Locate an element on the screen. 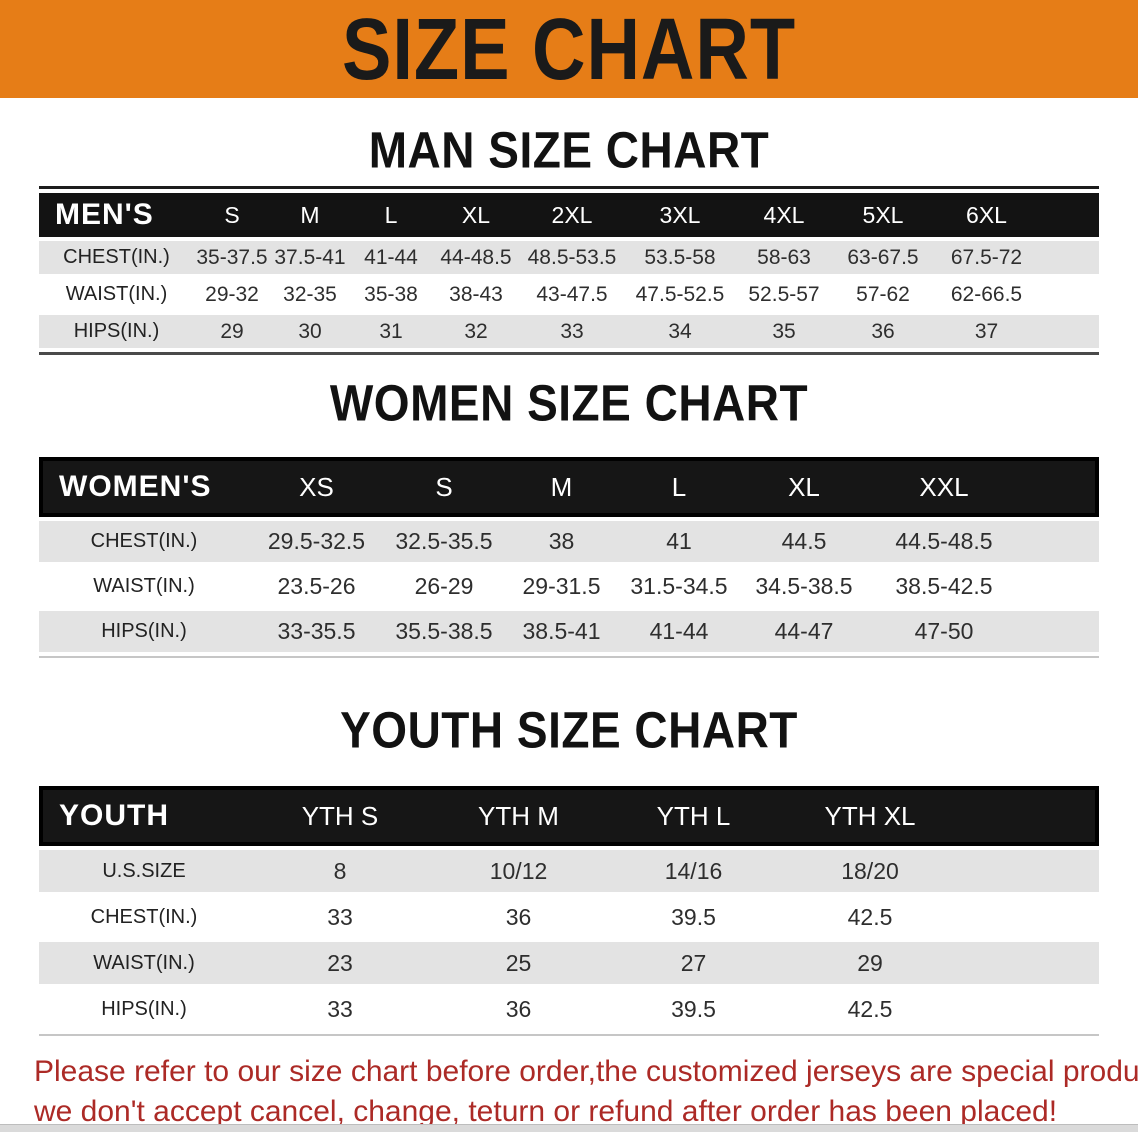  value-cell: 52.5-57 is located at coordinates (784, 294).